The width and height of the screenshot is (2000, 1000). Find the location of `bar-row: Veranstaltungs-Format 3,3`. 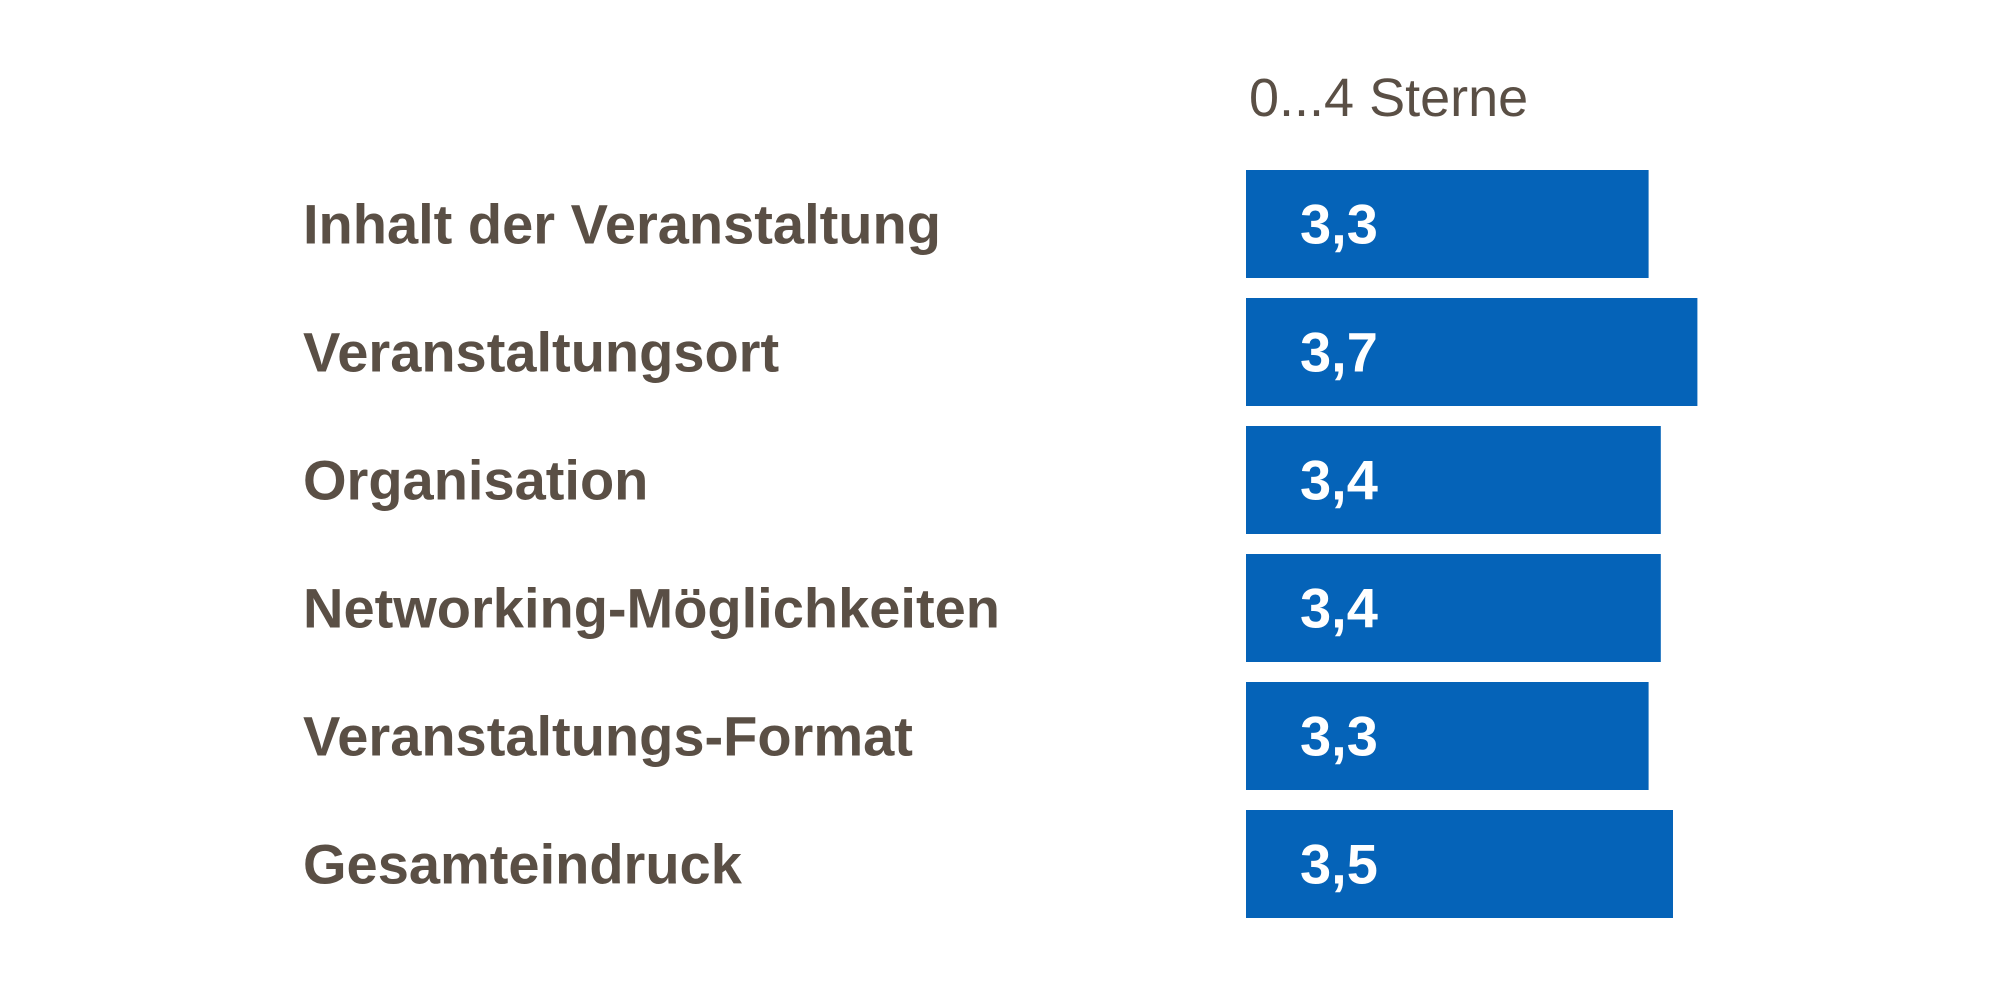

bar-row: Veranstaltungs-Format 3,3 is located at coordinates (976, 736).